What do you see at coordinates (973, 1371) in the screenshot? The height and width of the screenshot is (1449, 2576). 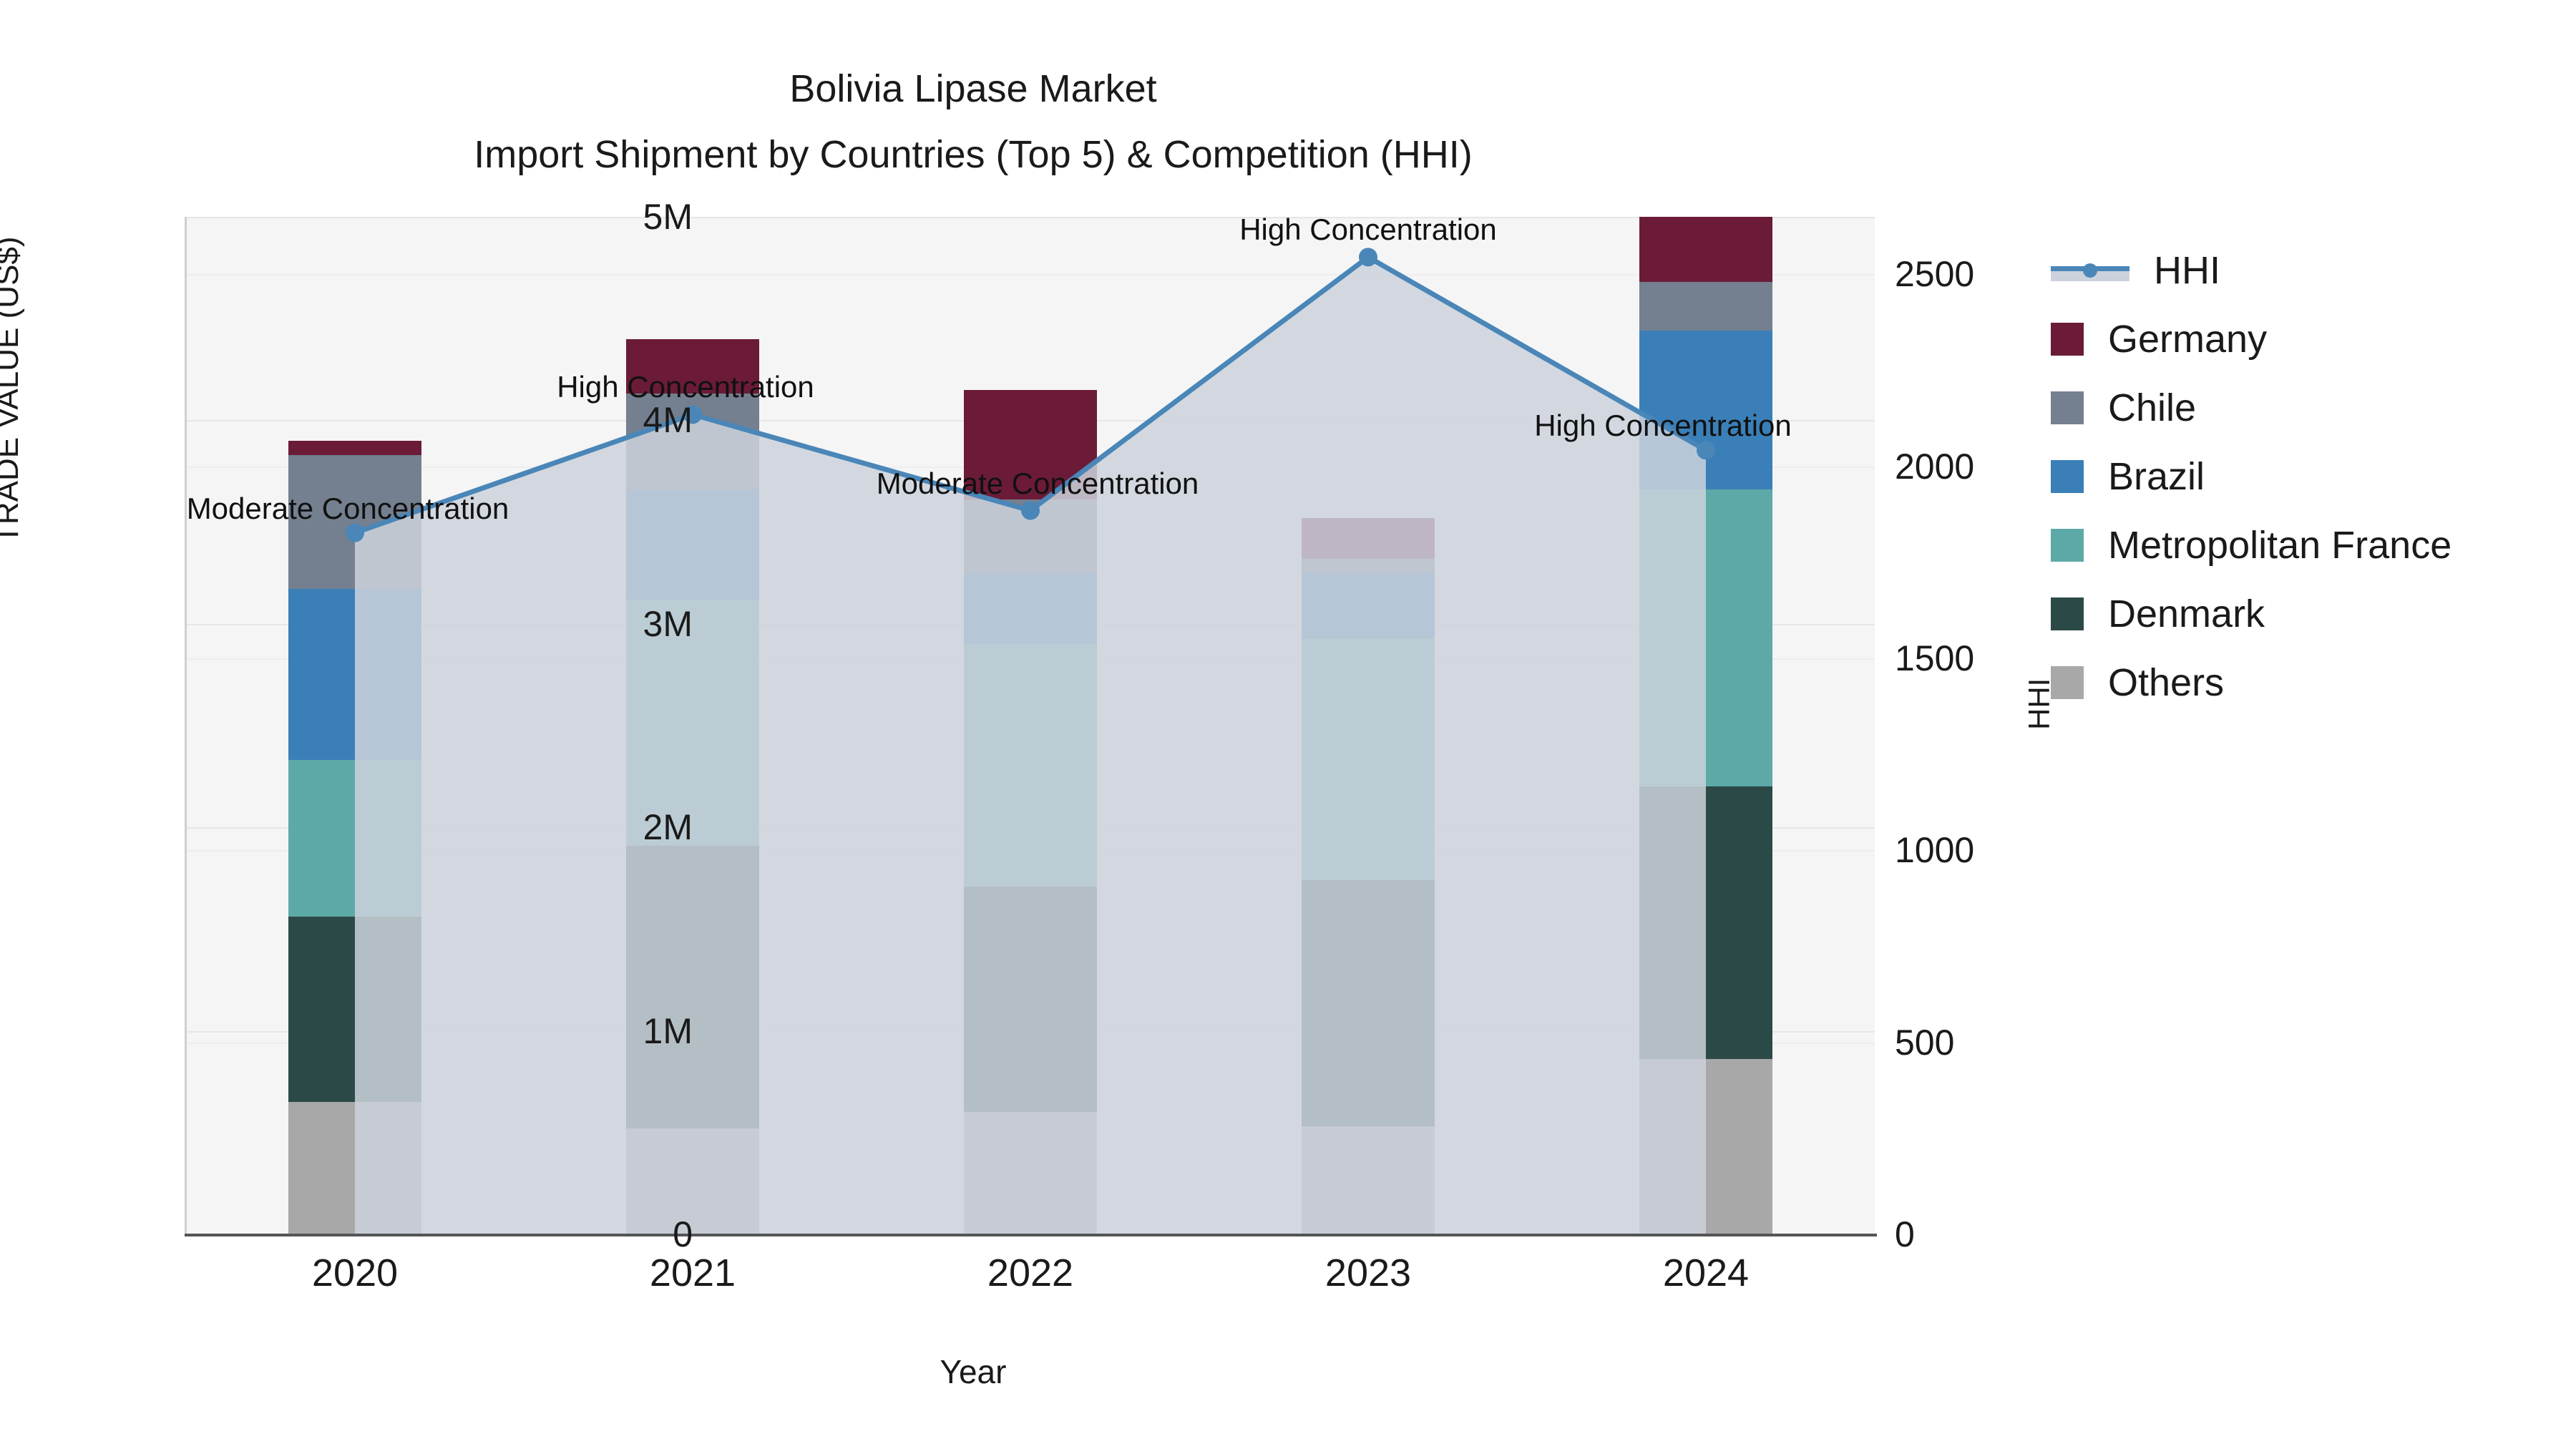 I see `x-axis-label: Year` at bounding box center [973, 1371].